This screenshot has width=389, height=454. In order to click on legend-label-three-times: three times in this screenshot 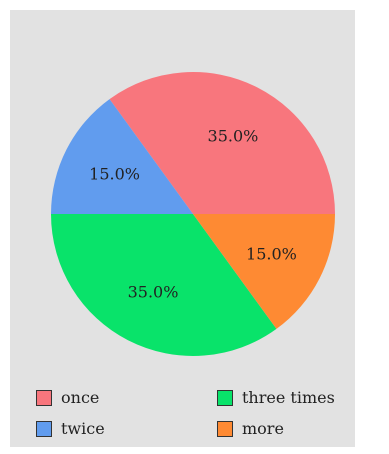, I will do `click(288, 397)`.